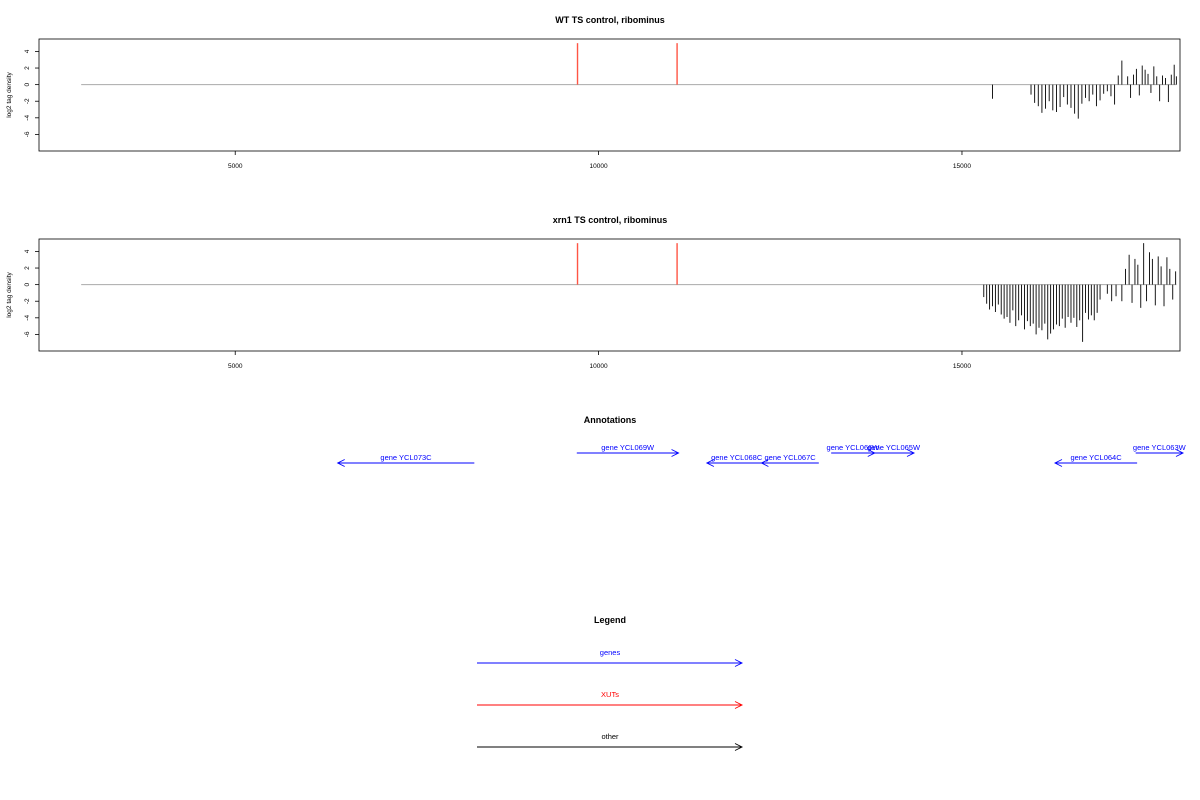 This screenshot has height=800, width=1200. Describe the element at coordinates (27, 251) in the screenshot. I see `xrn1-y-tick-label: 4` at that location.